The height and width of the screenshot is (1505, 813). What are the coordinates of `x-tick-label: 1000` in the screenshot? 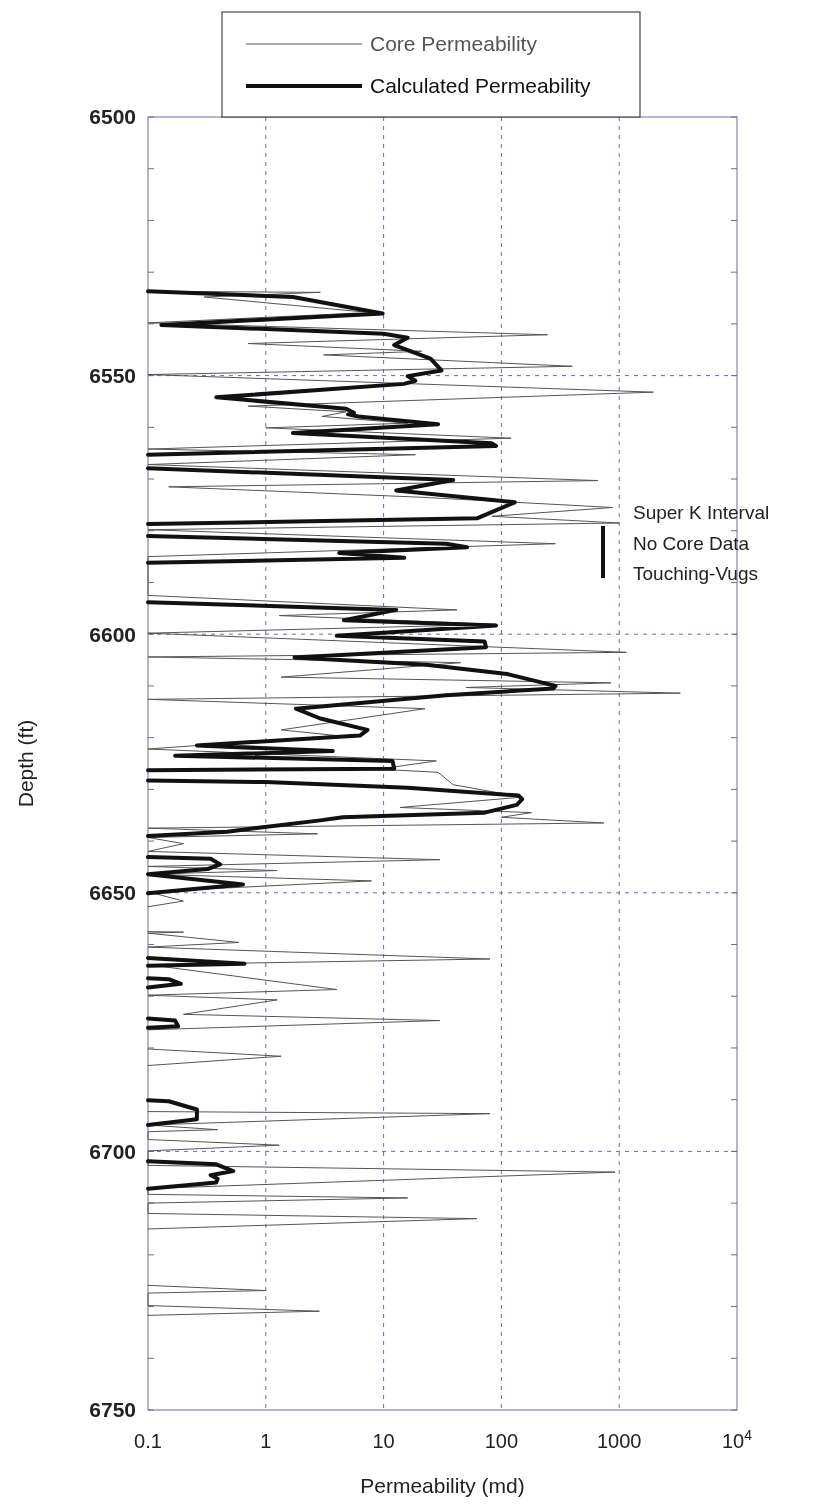 It's located at (619, 1441).